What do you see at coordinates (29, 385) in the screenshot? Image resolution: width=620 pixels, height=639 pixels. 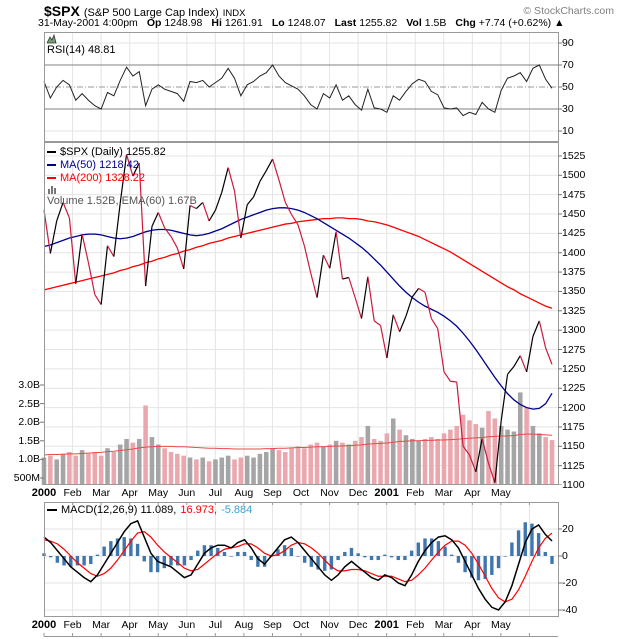 I see `axis-label: 3.0B` at bounding box center [29, 385].